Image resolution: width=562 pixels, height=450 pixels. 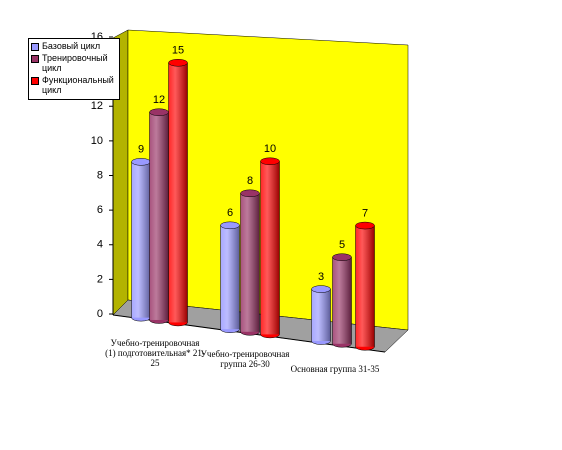 What do you see at coordinates (100, 314) in the screenshot?
I see `y-tick-label: 0` at bounding box center [100, 314].